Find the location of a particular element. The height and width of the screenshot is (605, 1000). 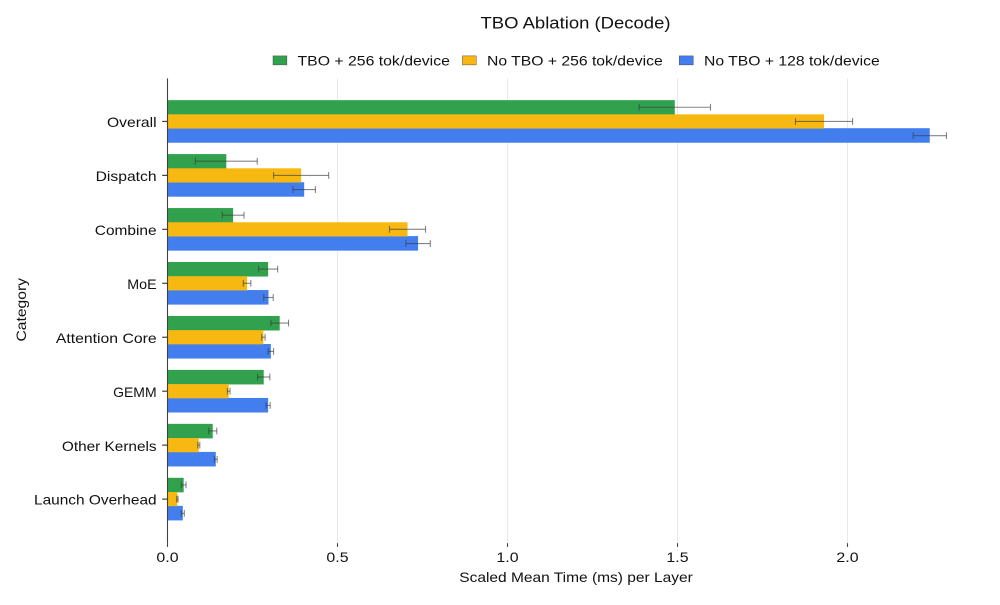

svg-text: Dispatch is located at coordinates (126, 176).